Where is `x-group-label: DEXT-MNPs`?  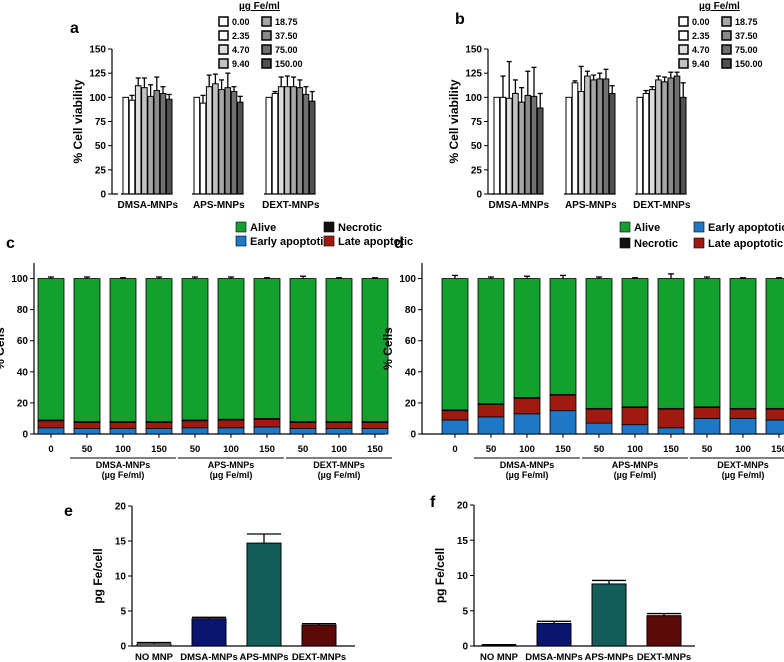 x-group-label: DEXT-MNPs is located at coordinates (662, 205).